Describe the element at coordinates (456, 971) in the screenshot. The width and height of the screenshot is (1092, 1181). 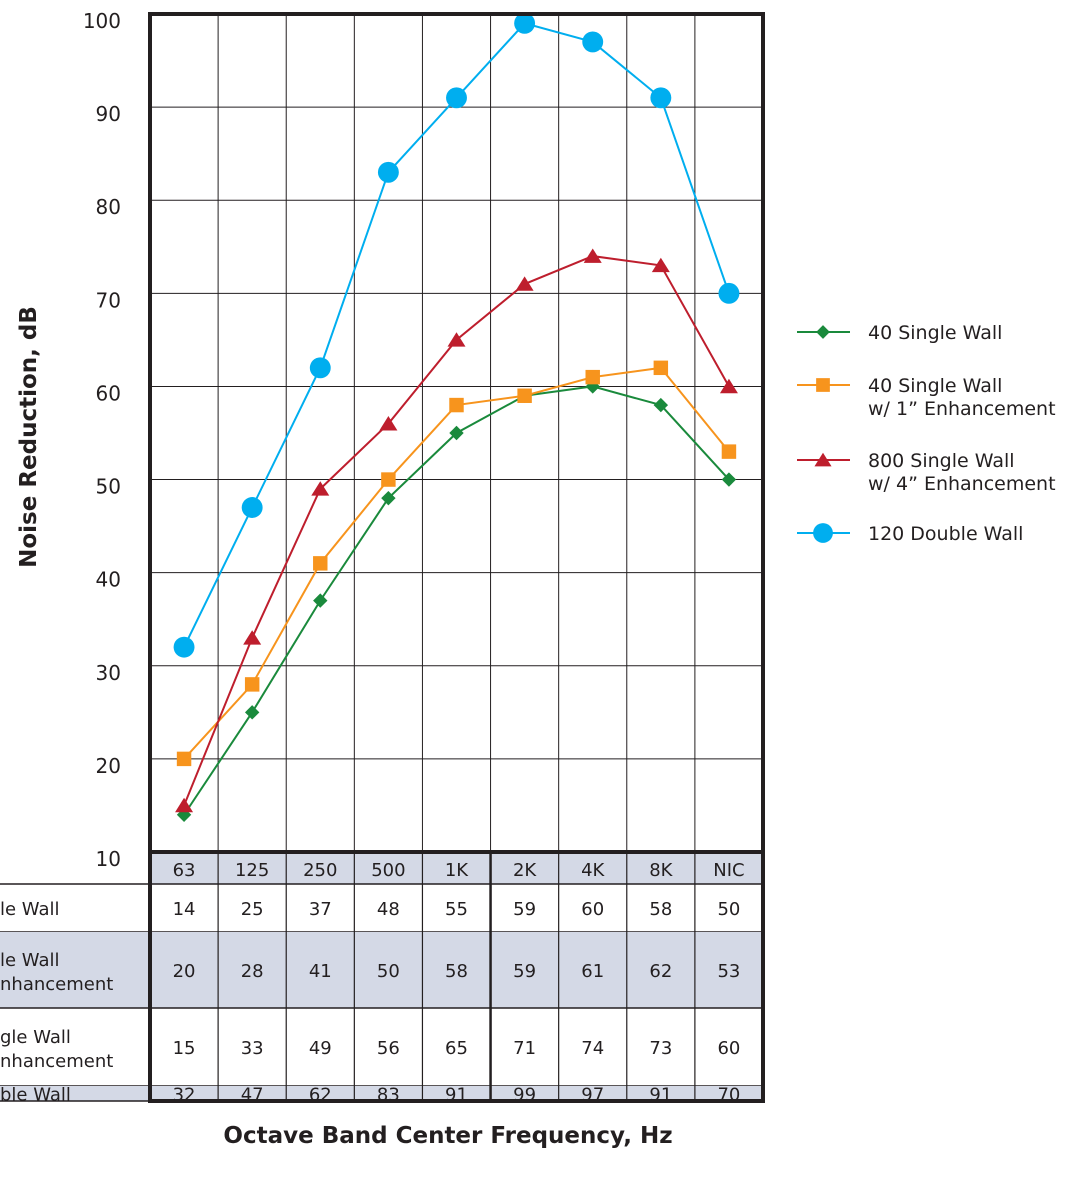
I see `table-cell: 58` at that location.